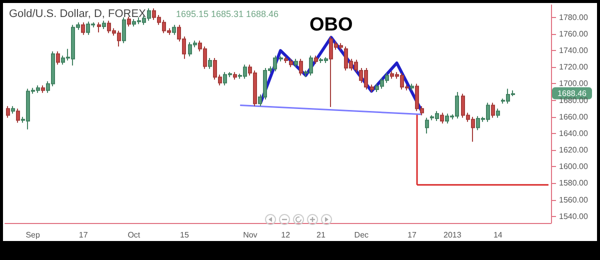  What do you see at coordinates (321, 235) in the screenshot?
I see `x-tick-label: 21` at bounding box center [321, 235].